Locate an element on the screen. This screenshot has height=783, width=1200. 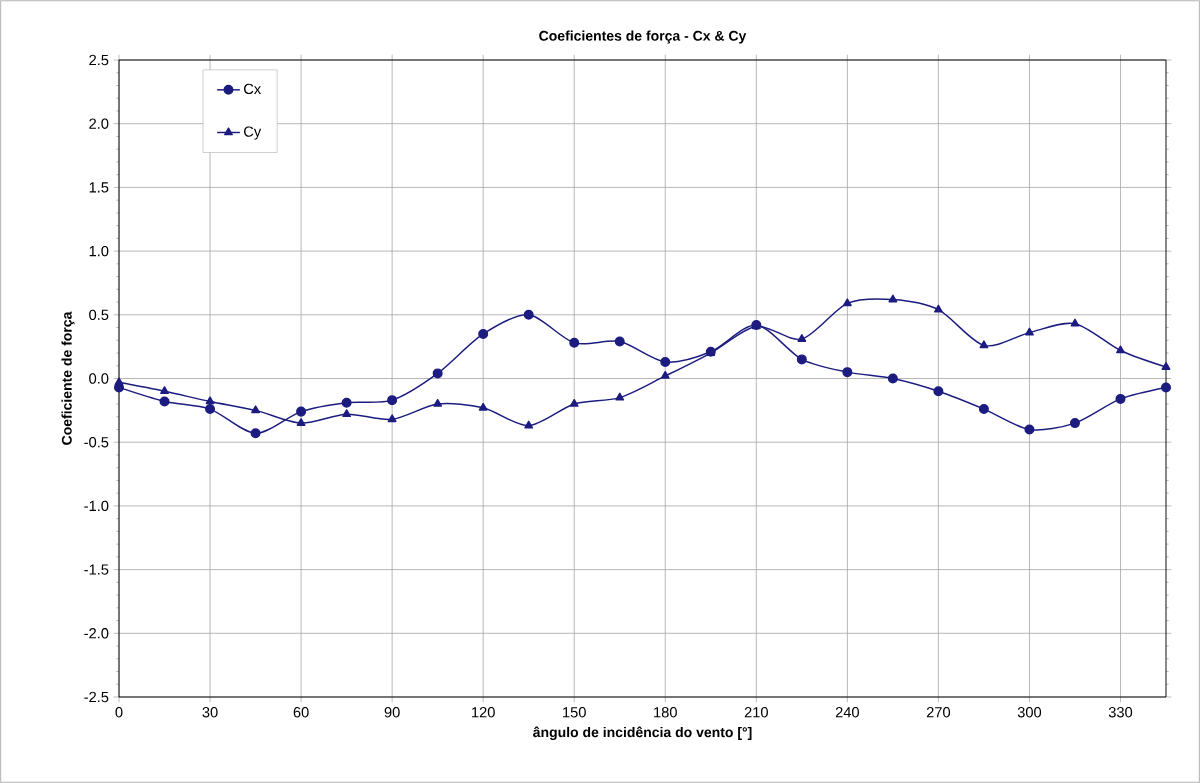
y-tick-label: -1.5 is located at coordinates (96, 569).